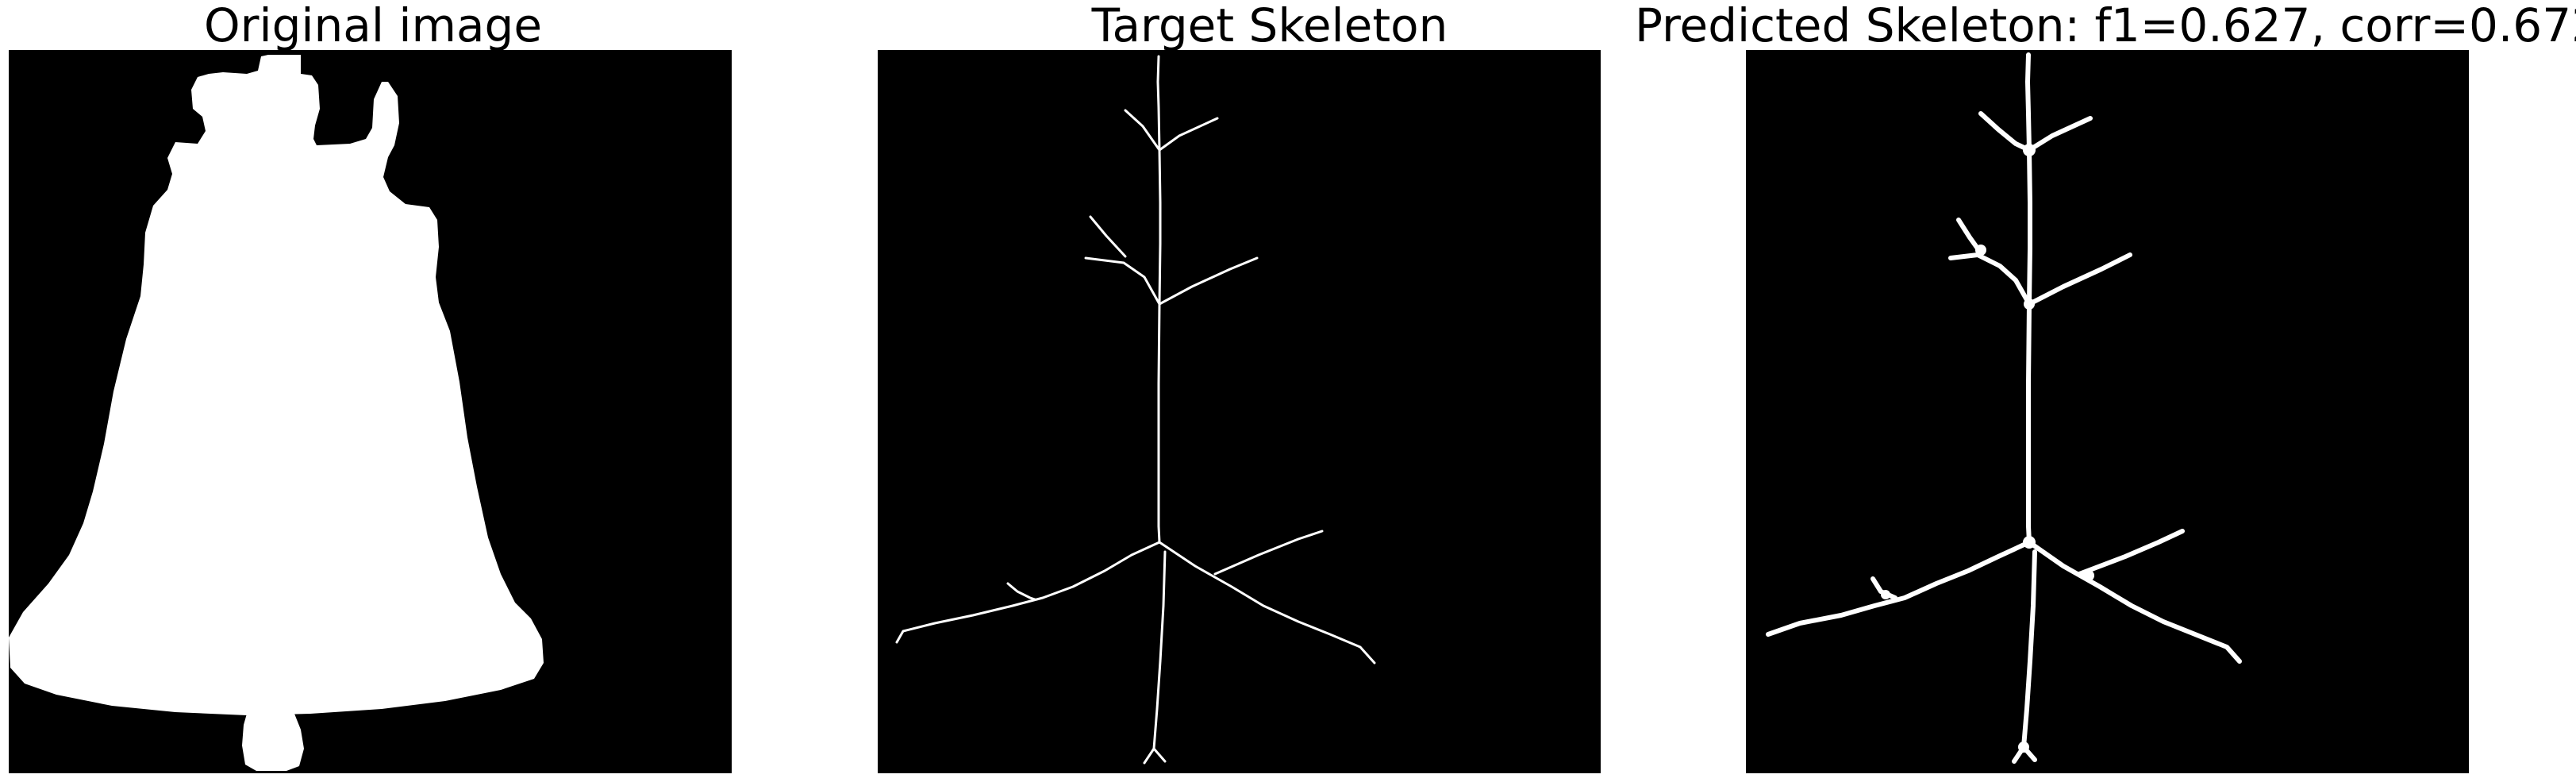 The height and width of the screenshot is (782, 2576). I want to click on original-image-title: Original image, so click(373, 26).